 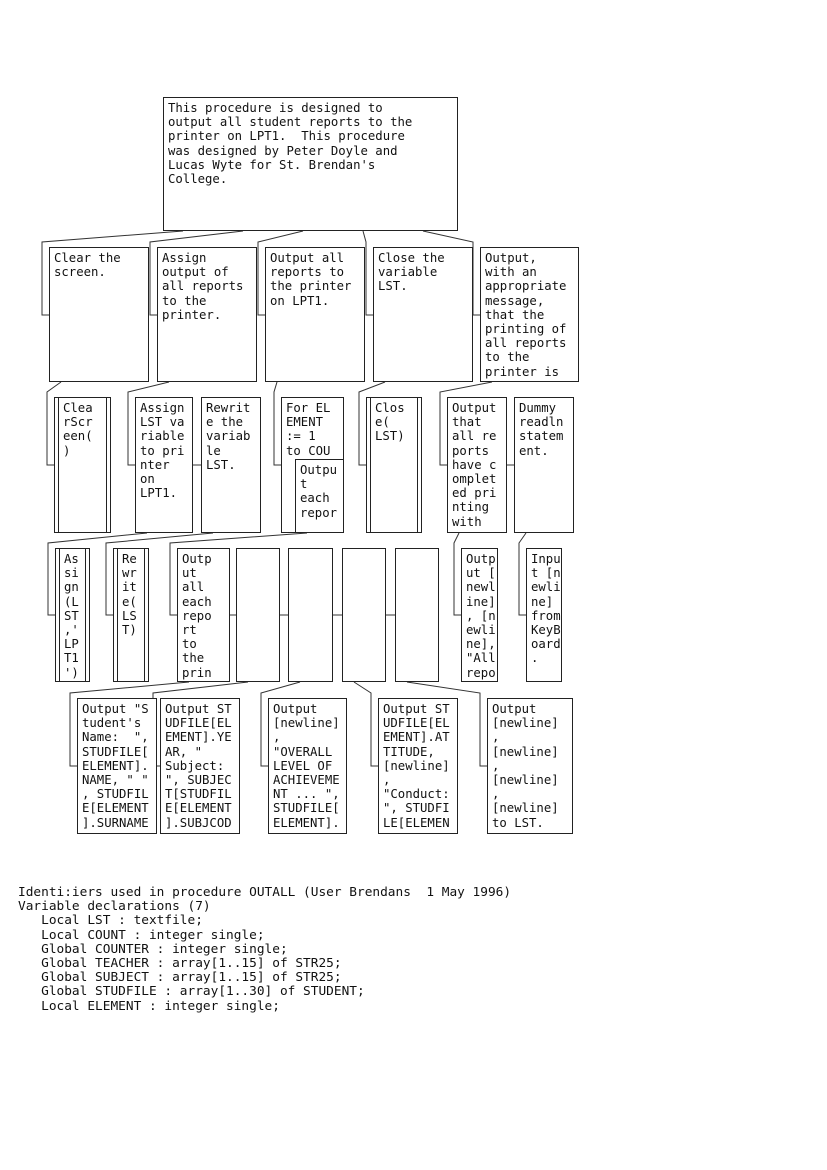 What do you see at coordinates (310, 615) in the screenshot?
I see `diagram-box-c5` at bounding box center [310, 615].